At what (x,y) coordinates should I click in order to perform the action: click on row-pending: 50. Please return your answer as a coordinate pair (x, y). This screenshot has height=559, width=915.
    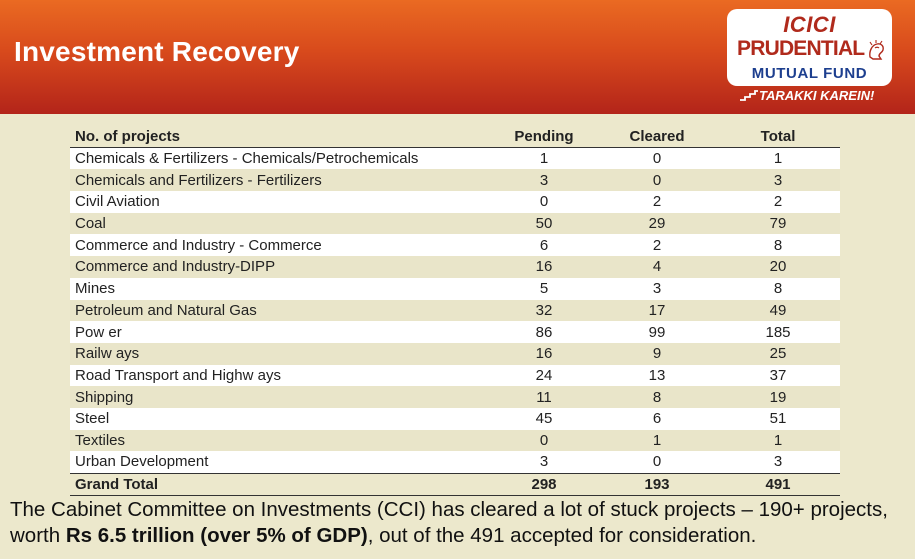
    Looking at the image, I should click on (544, 224).